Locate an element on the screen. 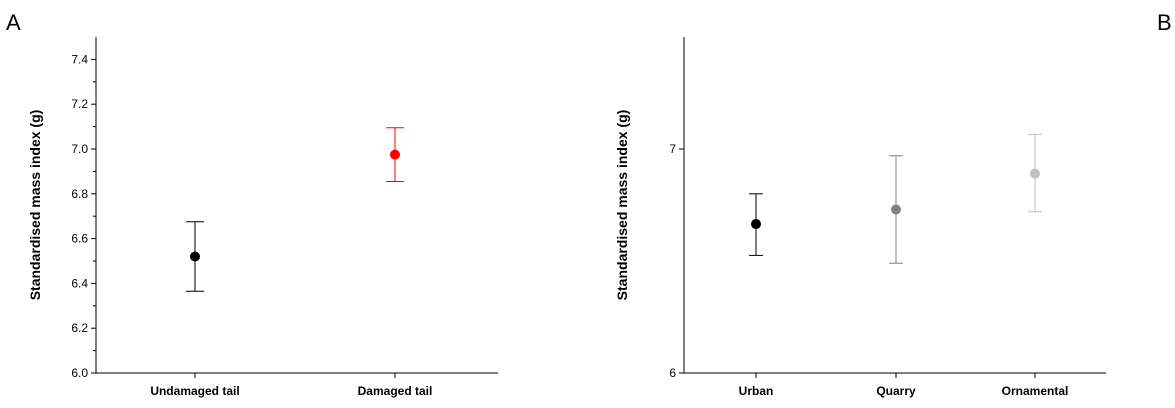 The width and height of the screenshot is (1175, 408). y-tick-label: 6.4 is located at coordinates (79, 283).